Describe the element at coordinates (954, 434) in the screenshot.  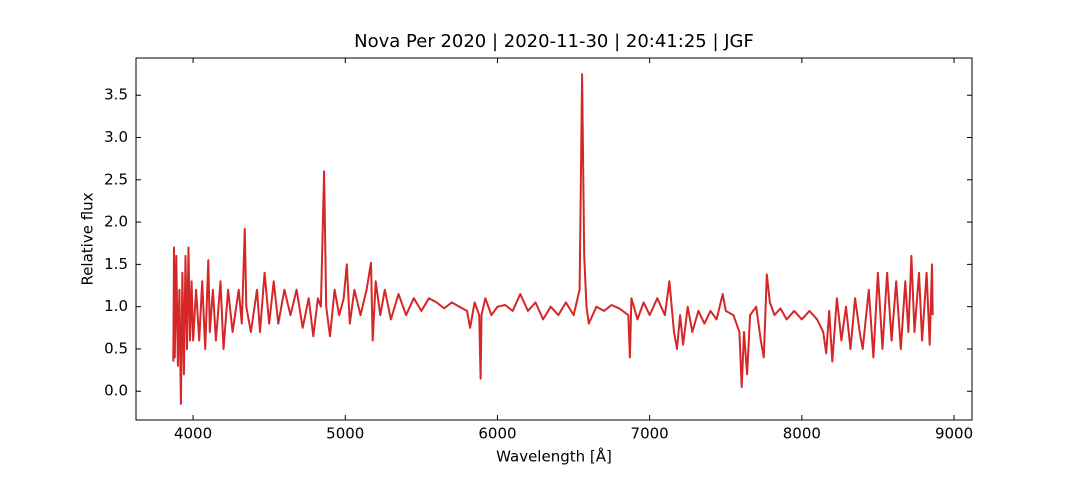
I see `x-tick-label: 9000` at that location.